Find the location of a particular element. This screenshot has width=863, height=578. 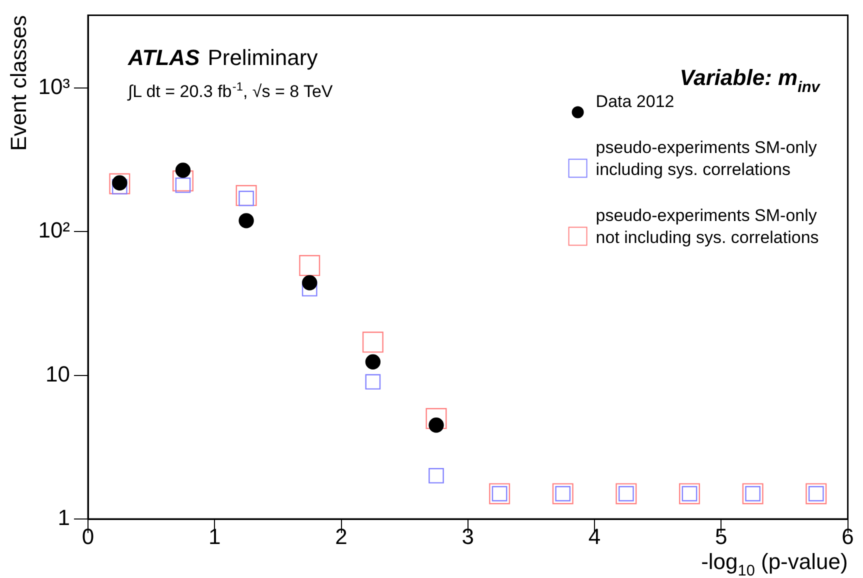

x-tick-label: 4 is located at coordinates (594, 537).